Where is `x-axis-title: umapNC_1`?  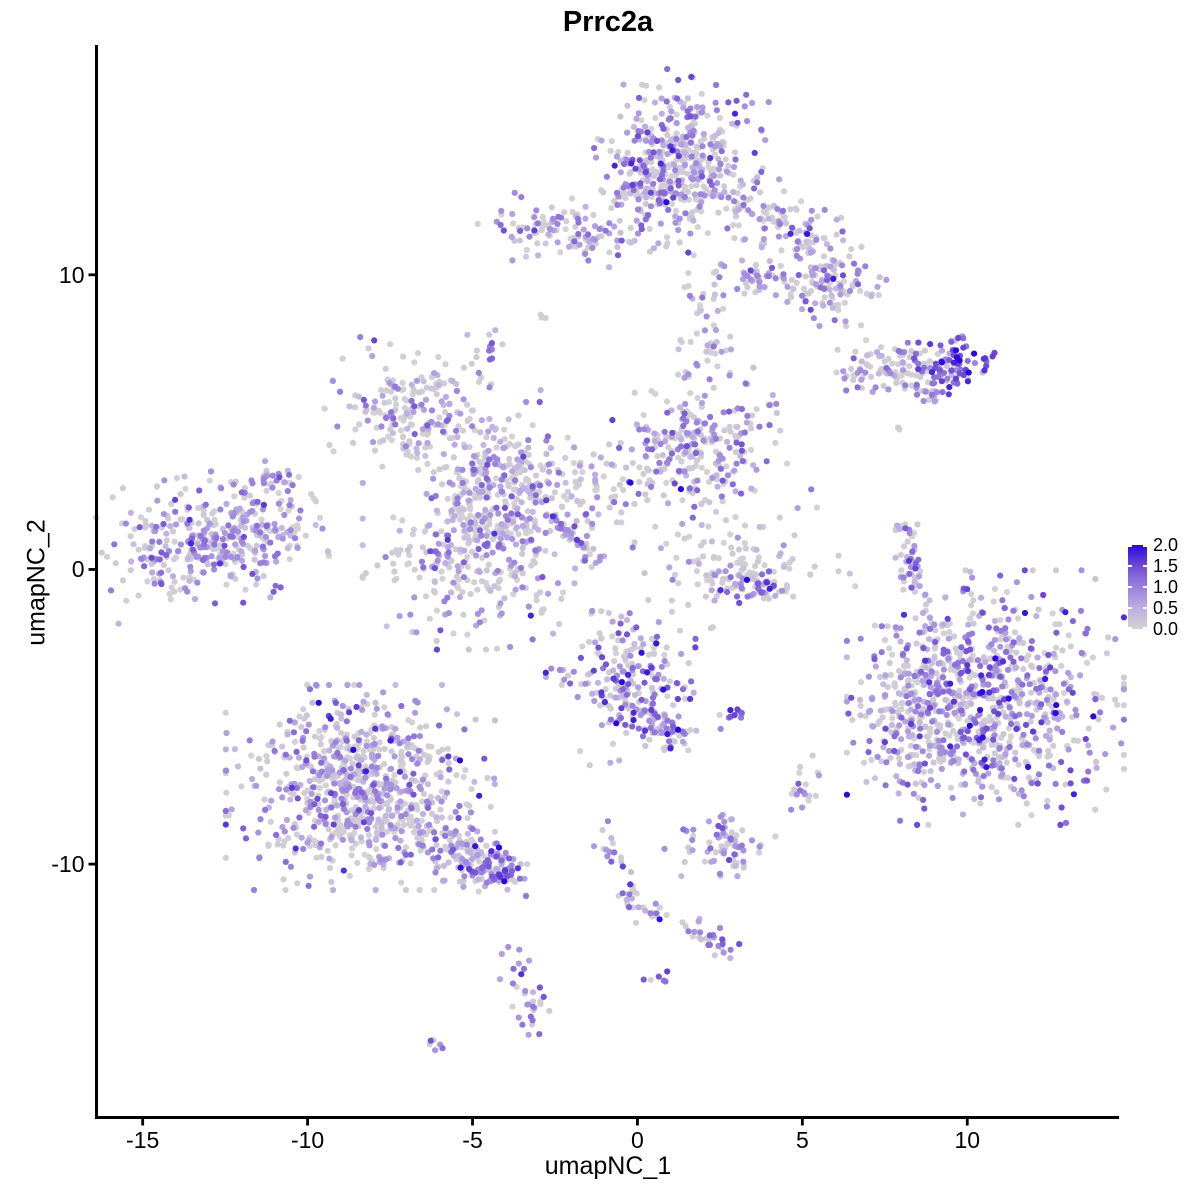 x-axis-title: umapNC_1 is located at coordinates (608, 1166).